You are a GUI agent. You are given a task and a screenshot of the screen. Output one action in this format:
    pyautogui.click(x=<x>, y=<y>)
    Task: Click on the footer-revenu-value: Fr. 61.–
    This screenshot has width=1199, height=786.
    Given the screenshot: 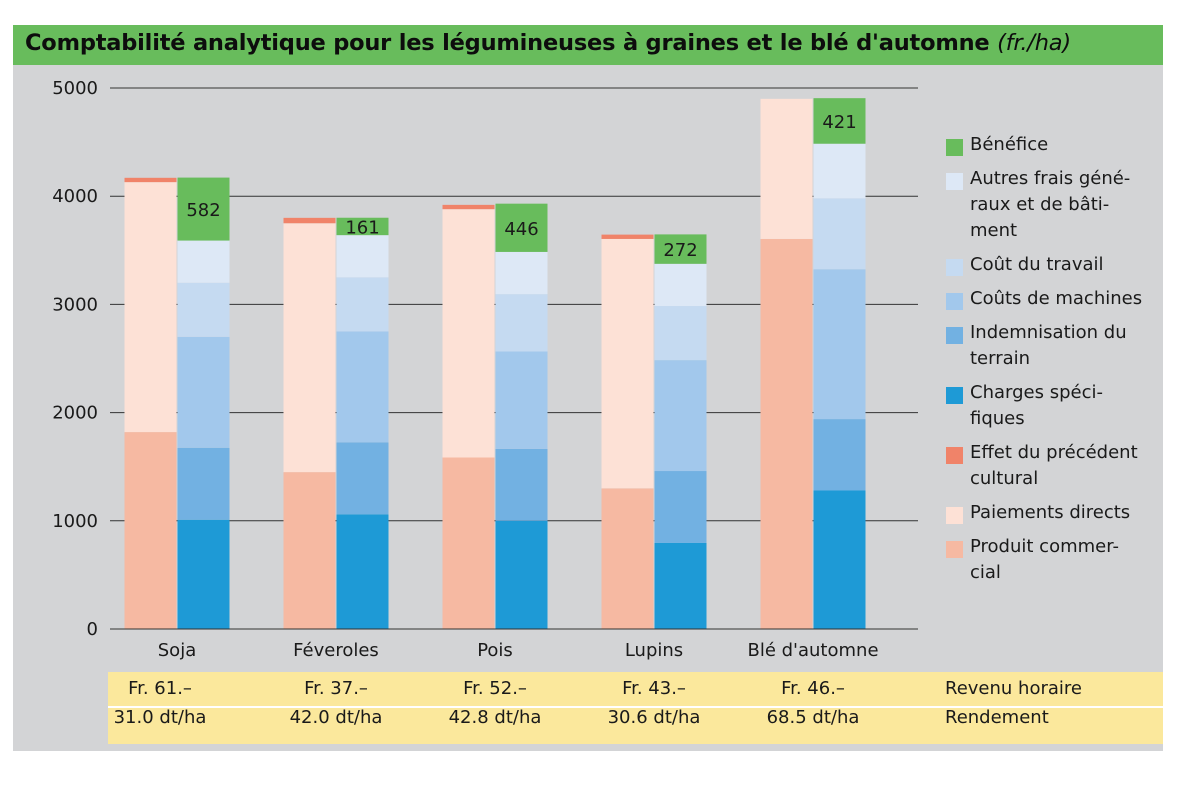 What is the action you would take?
    pyautogui.click(x=160, y=688)
    